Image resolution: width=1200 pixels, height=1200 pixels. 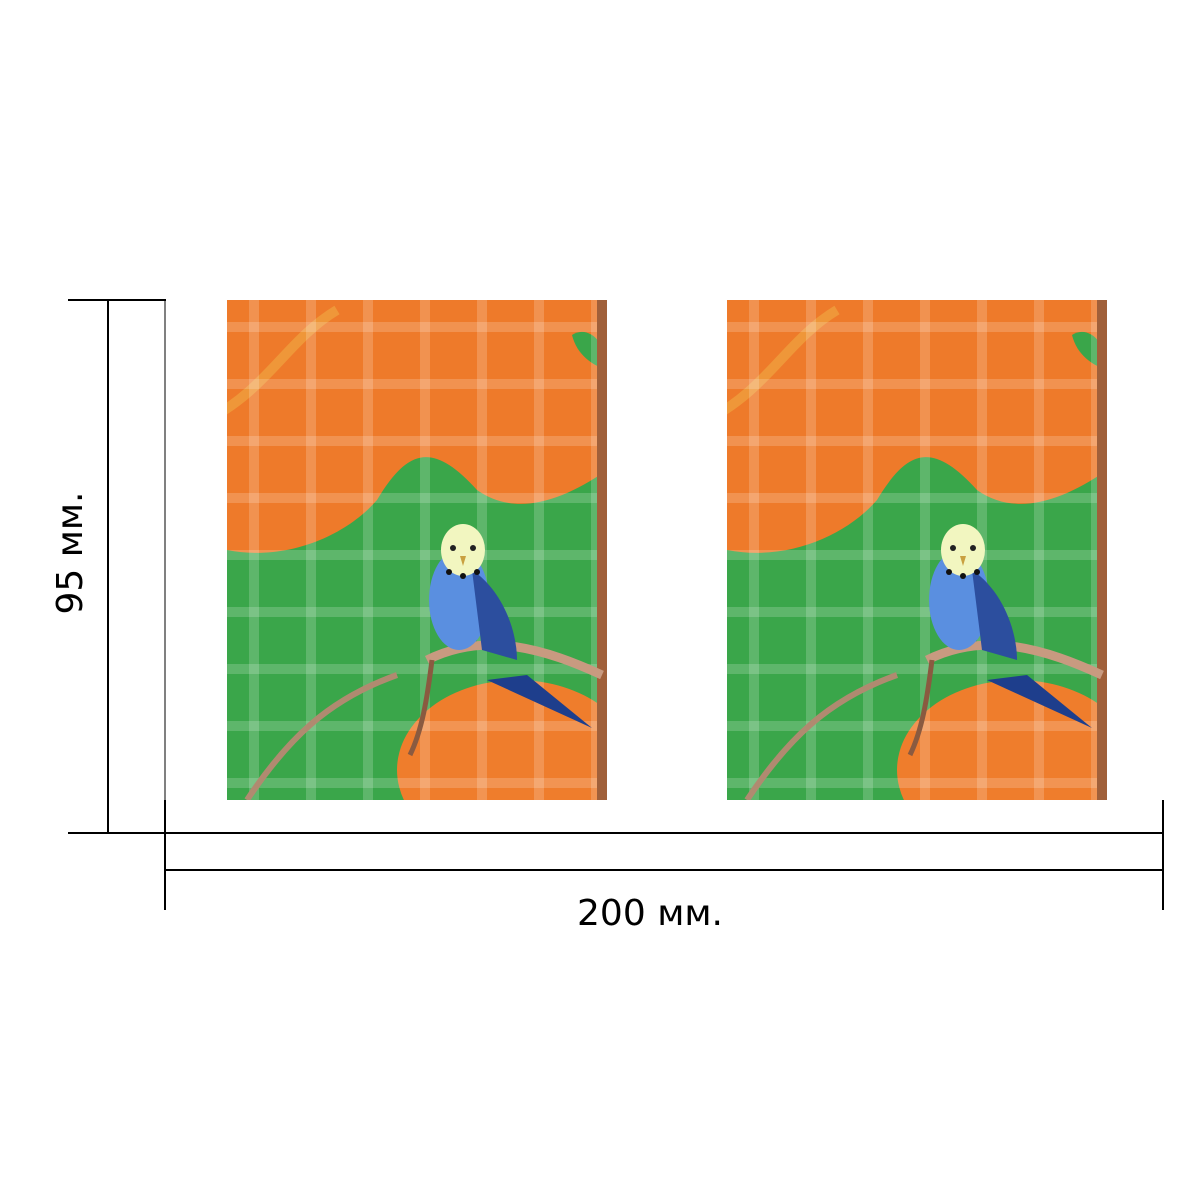 What do you see at coordinates (70, 552) in the screenshot?
I see `height-label: 95 мм.` at bounding box center [70, 552].